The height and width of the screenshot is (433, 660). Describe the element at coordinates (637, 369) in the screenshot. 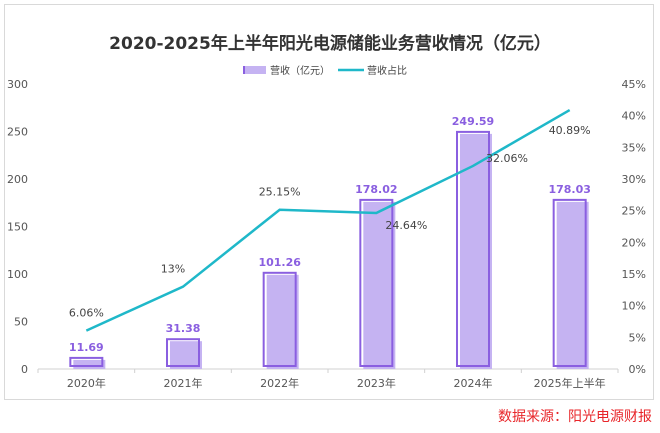

I see `right-axis-tick-label: 0%` at that location.